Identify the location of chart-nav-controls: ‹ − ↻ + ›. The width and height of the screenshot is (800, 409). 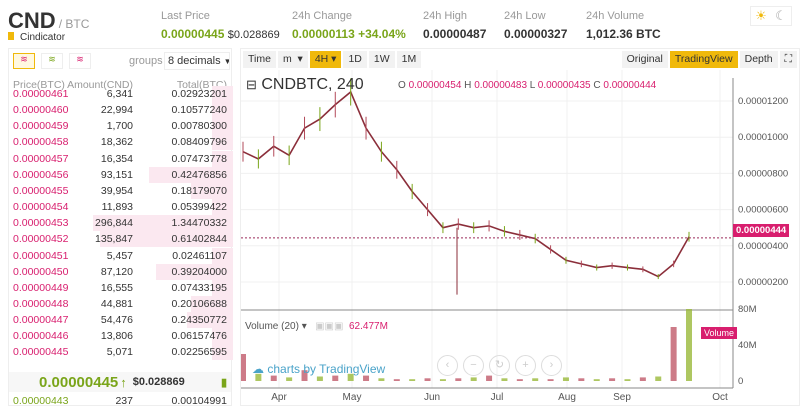
(499, 365).